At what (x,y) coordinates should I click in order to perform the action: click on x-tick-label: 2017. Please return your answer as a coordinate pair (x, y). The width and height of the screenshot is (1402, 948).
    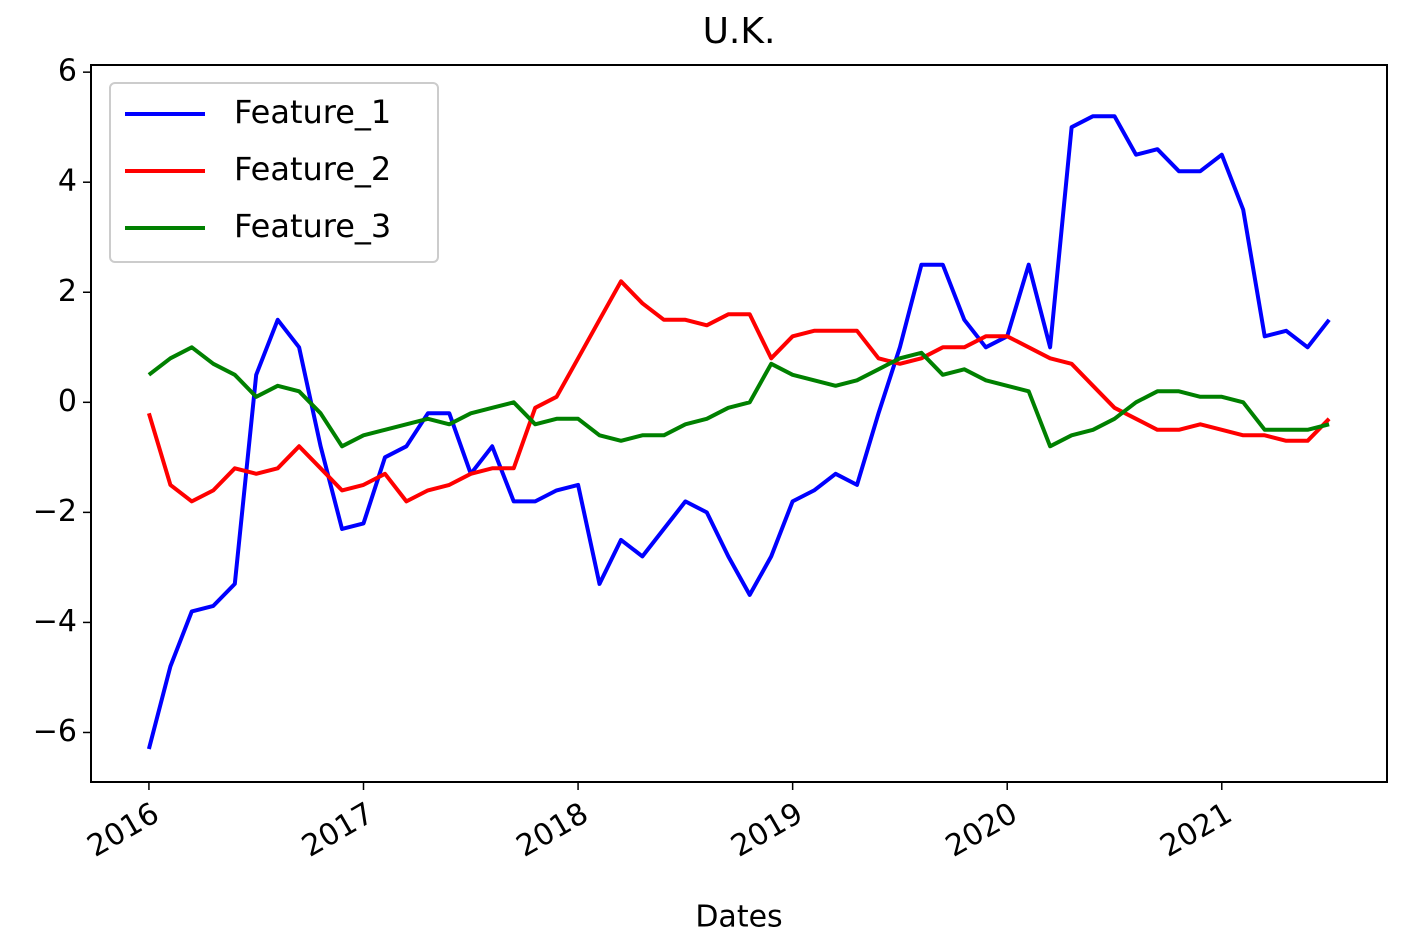
    Looking at the image, I should click on (338, 830).